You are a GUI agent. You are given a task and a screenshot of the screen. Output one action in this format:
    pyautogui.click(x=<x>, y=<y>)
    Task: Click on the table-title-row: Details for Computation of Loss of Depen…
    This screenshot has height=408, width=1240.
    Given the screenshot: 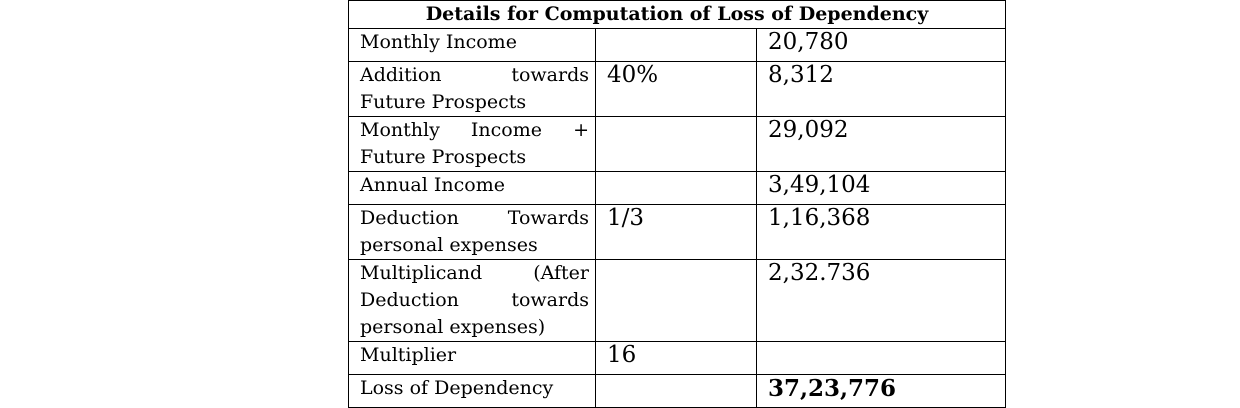 What is the action you would take?
    pyautogui.click(x=677, y=14)
    